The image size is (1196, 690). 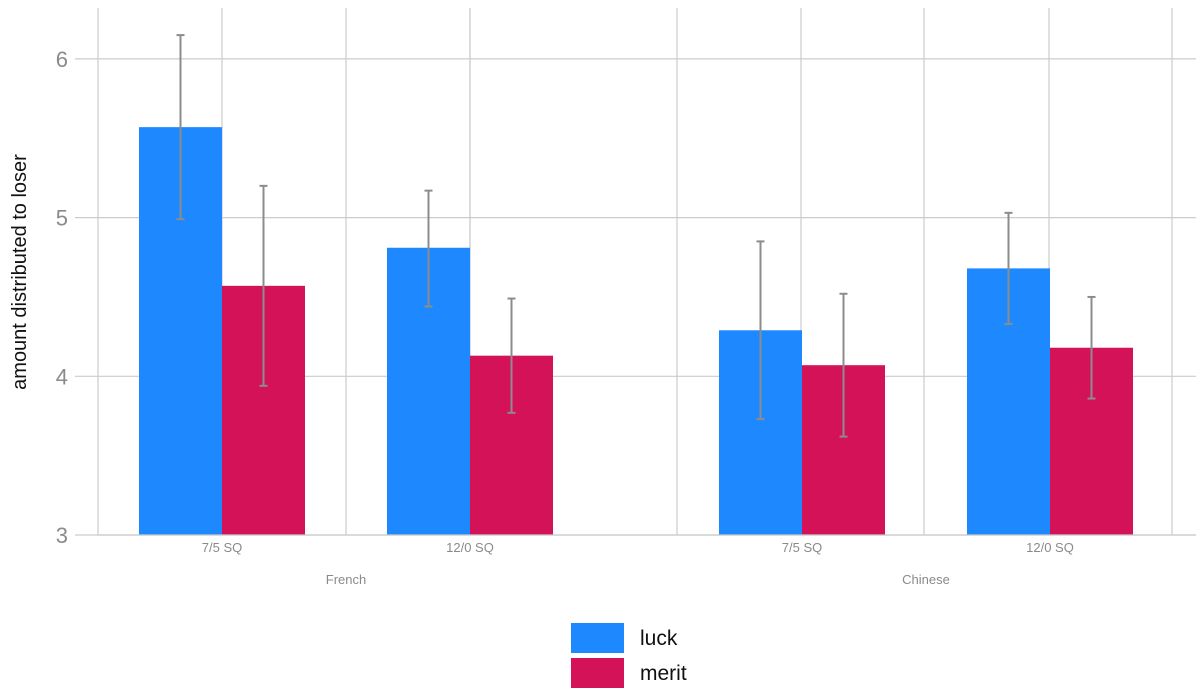 What do you see at coordinates (926, 579) in the screenshot?
I see `x-group-label: Chinese` at bounding box center [926, 579].